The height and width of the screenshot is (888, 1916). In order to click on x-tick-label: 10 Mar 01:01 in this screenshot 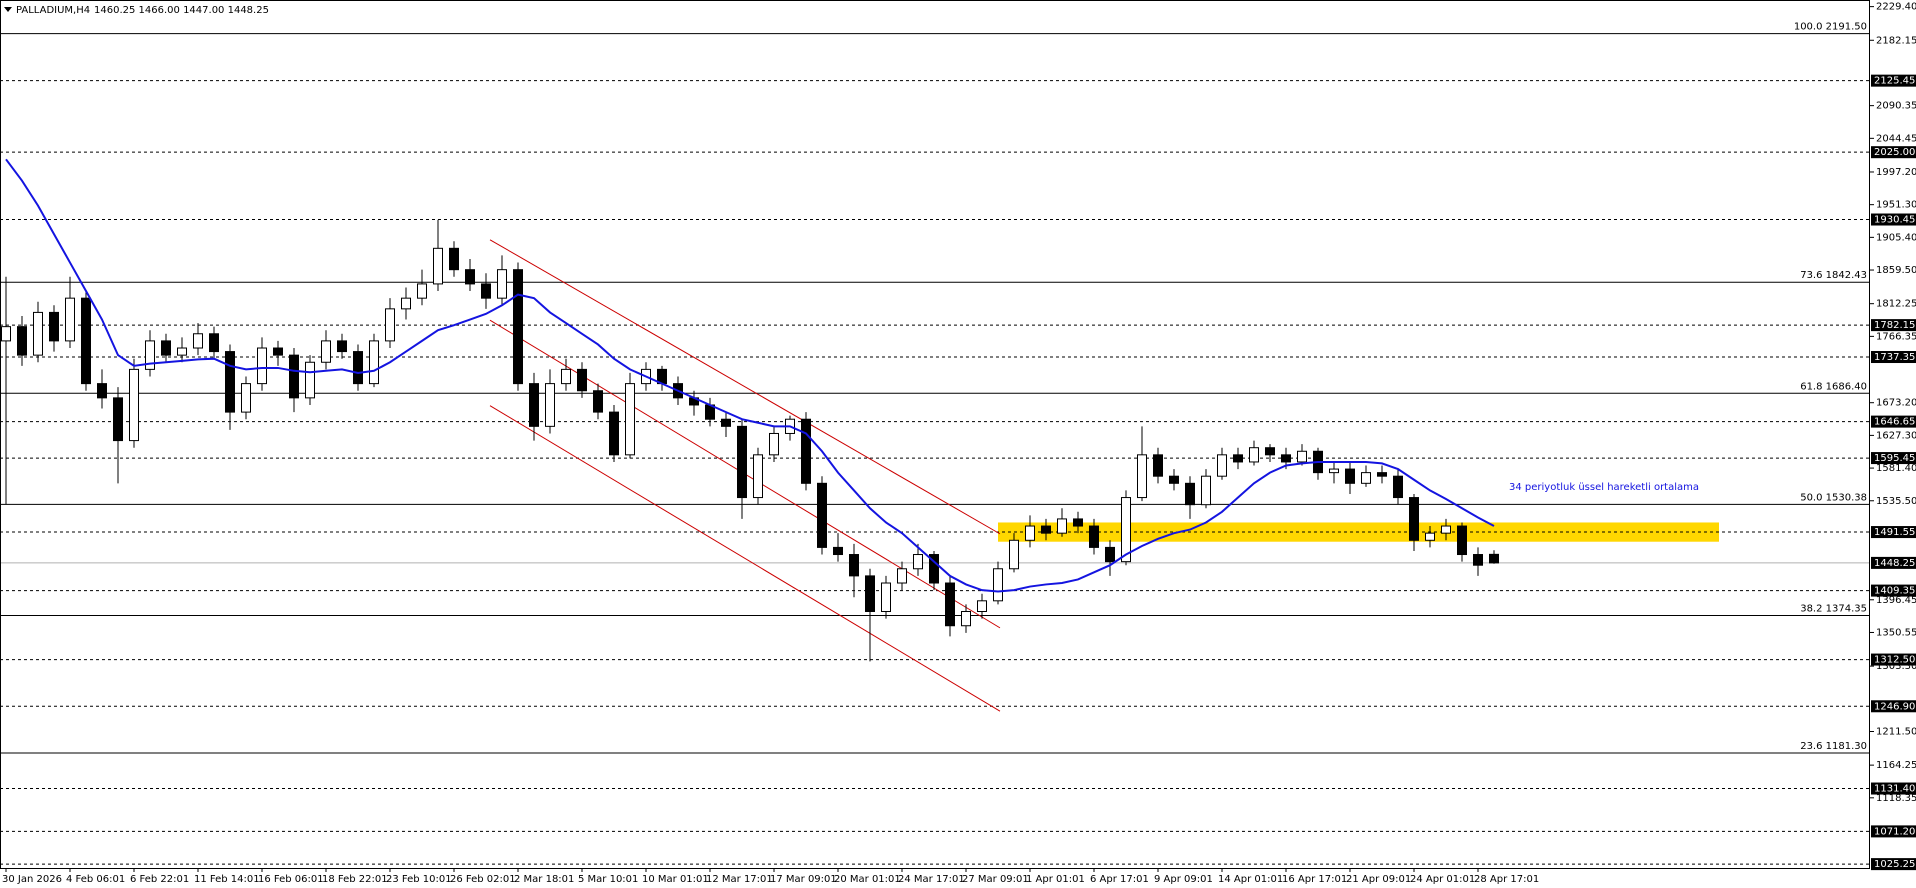, I will do `click(675, 879)`.